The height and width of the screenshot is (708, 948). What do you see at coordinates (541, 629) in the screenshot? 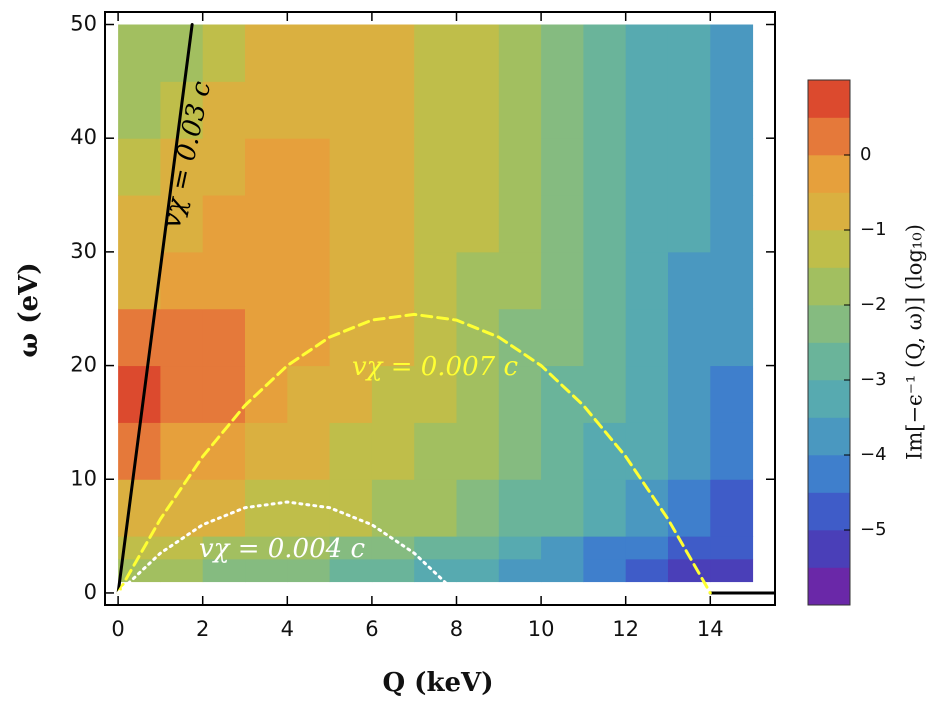
I see `x-tick-label: 10` at bounding box center [541, 629].